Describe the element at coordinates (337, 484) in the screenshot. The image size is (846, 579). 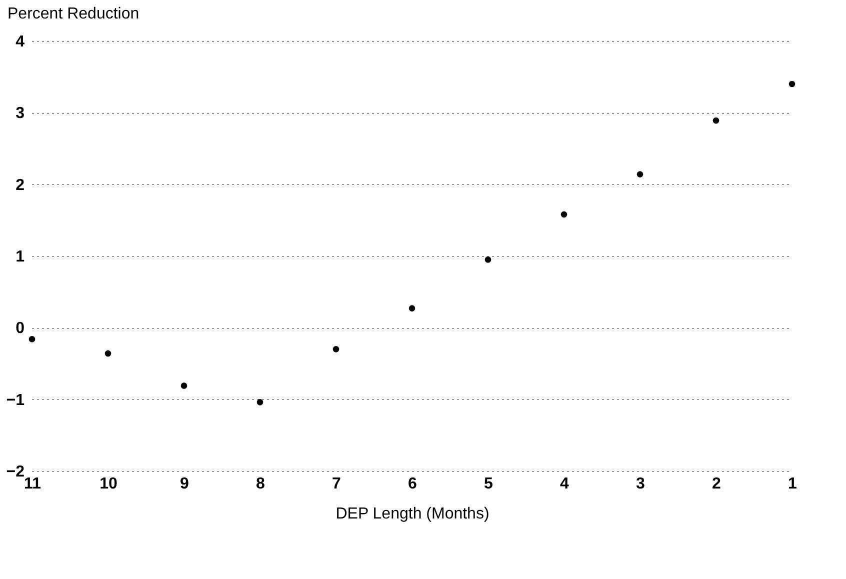
I see `x-tick-label: 7` at that location.